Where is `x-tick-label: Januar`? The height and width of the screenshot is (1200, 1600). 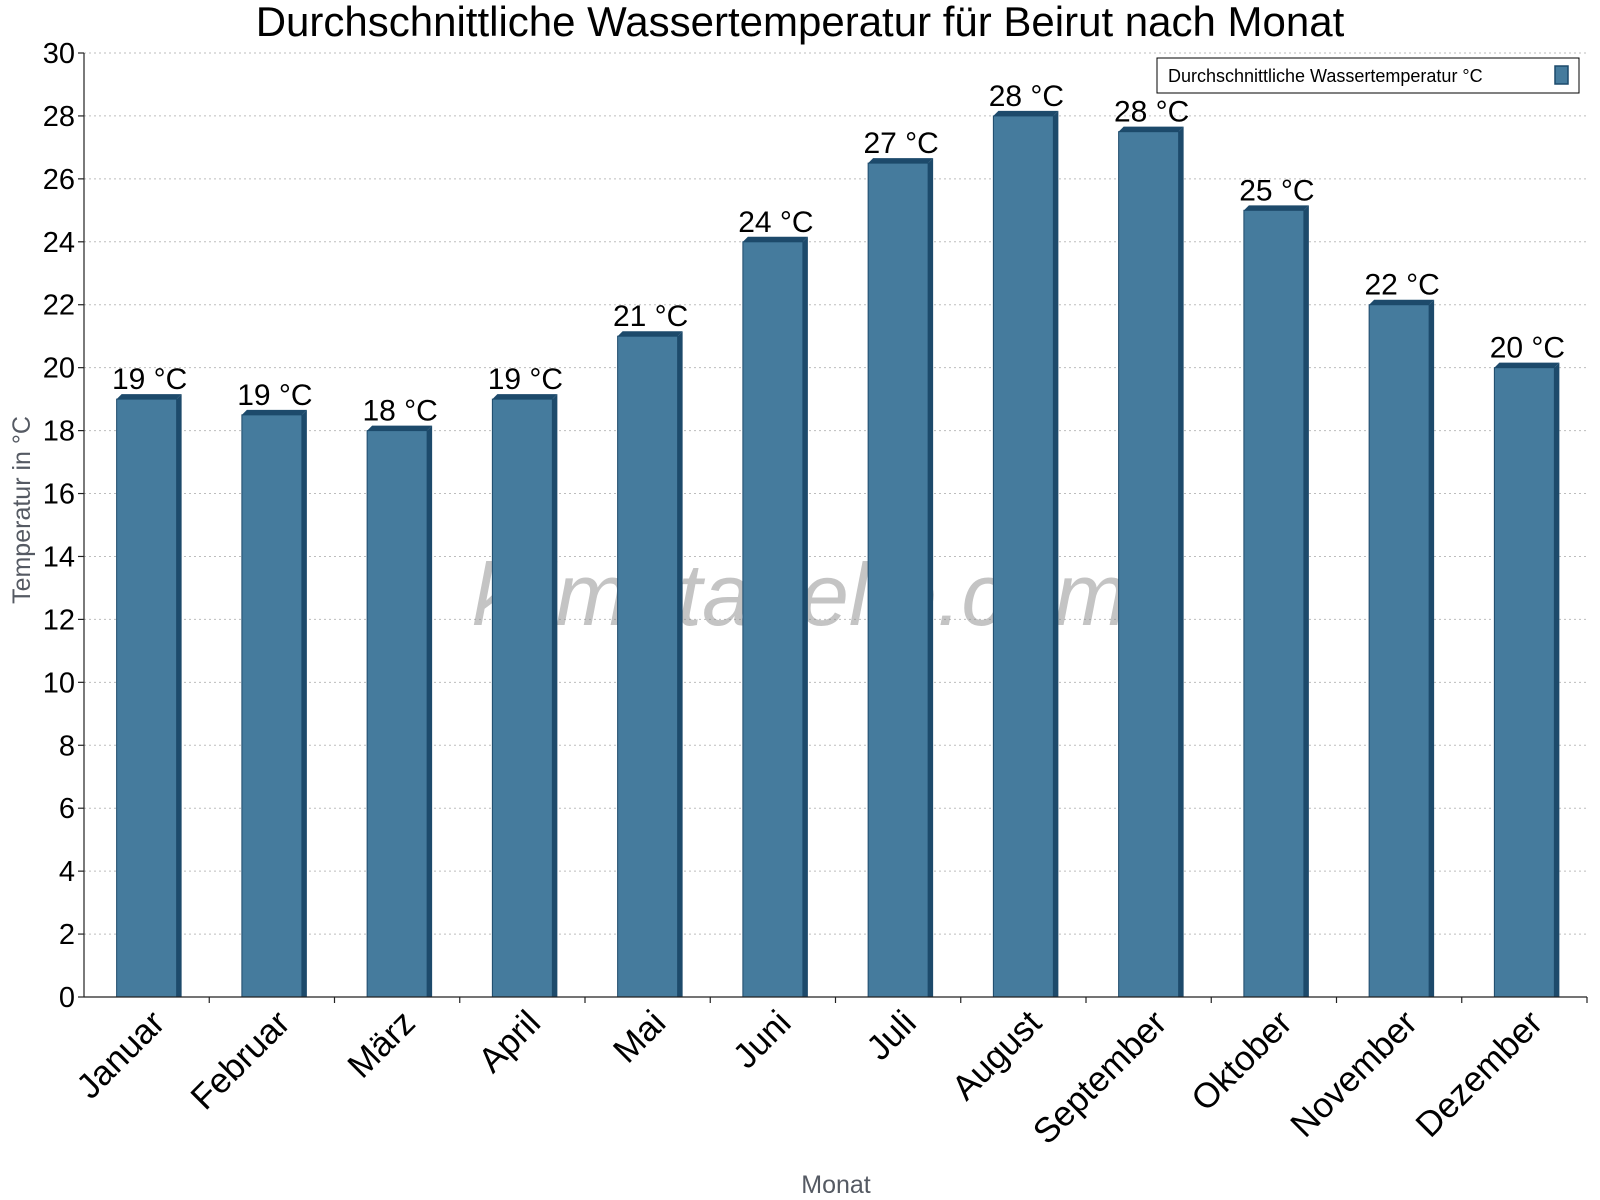 x-tick-label: Januar is located at coordinates (120, 1054).